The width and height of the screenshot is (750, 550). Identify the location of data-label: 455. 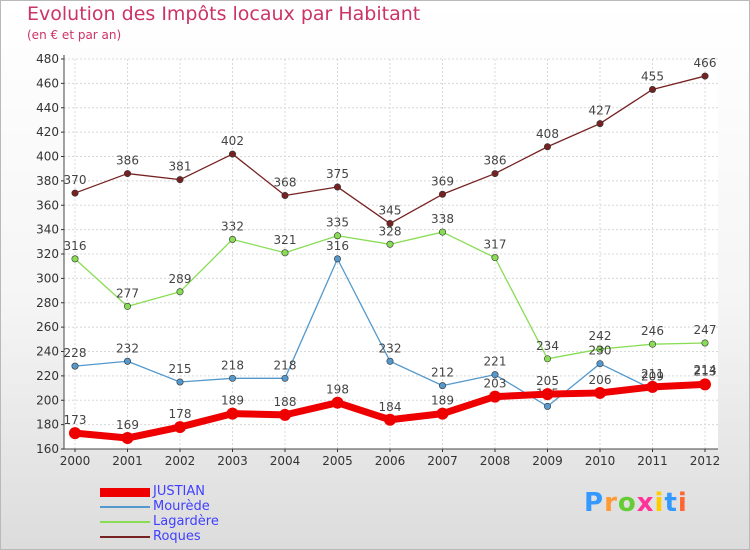
(652, 76).